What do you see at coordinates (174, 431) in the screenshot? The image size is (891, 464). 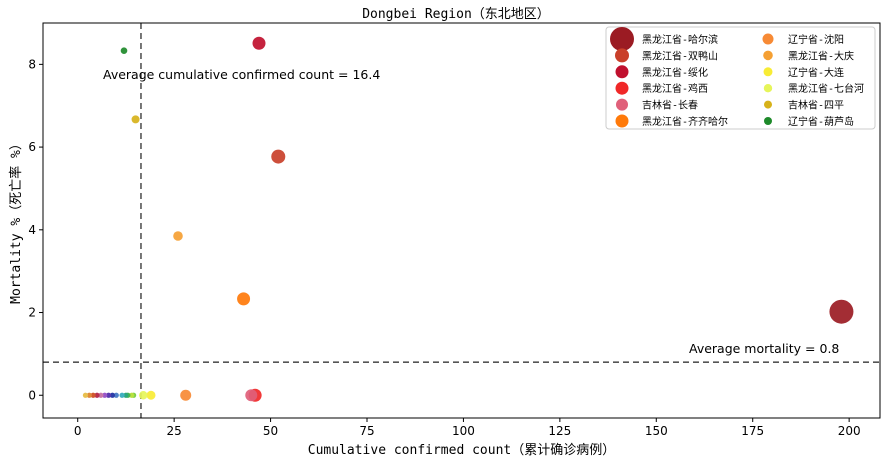 I see `x-tick-label: 25` at bounding box center [174, 431].